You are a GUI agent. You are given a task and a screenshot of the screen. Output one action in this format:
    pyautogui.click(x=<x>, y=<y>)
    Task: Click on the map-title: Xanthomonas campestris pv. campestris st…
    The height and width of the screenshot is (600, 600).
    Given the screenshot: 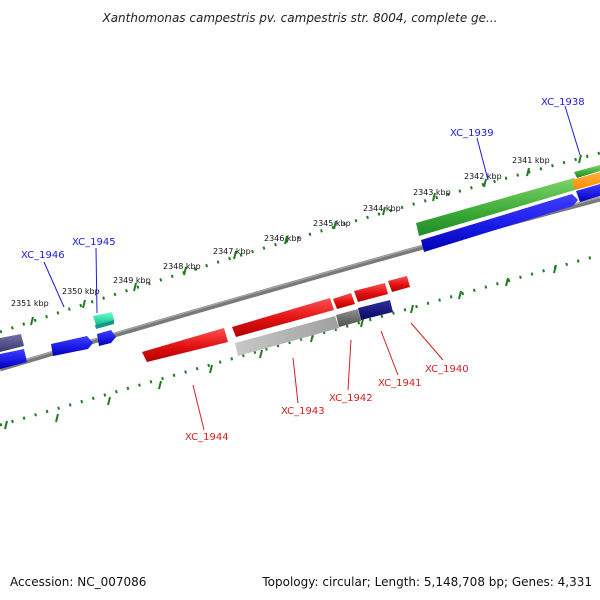 What is the action you would take?
    pyautogui.click(x=299, y=18)
    